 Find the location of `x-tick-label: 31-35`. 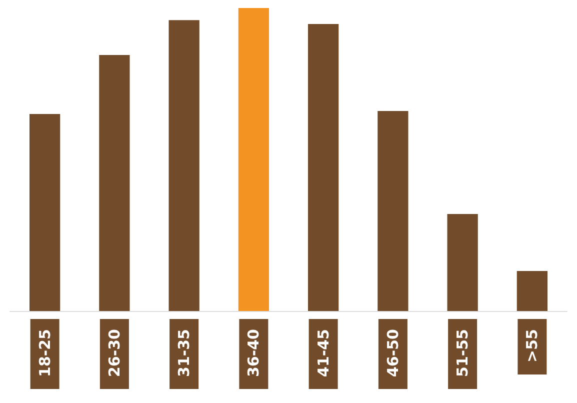

x-tick-label: 31-35 is located at coordinates (184, 353).